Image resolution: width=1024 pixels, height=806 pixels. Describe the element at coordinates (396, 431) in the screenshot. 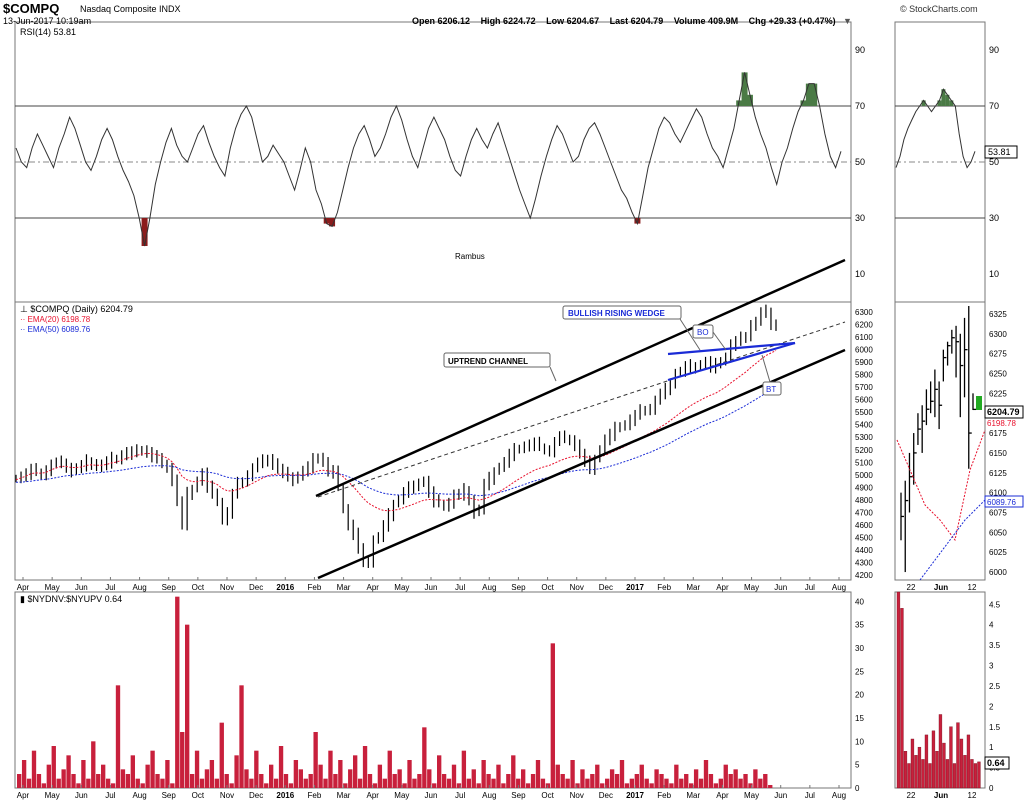

I see `ema20-line` at that location.